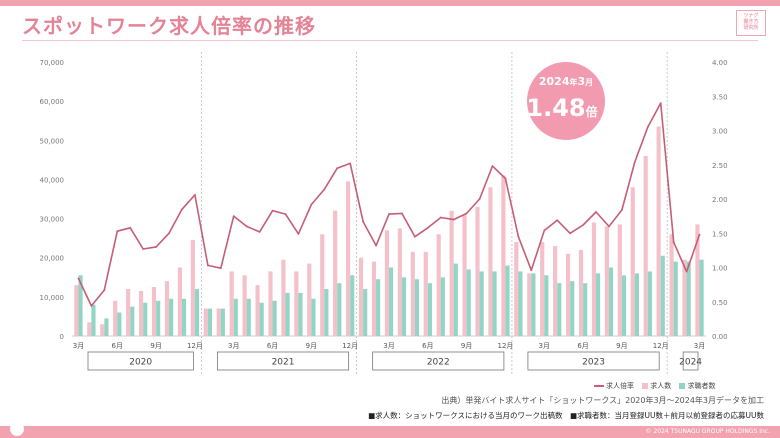  I want to click on brand-logo: ツナグ 働き方 研究所, so click(751, 23).